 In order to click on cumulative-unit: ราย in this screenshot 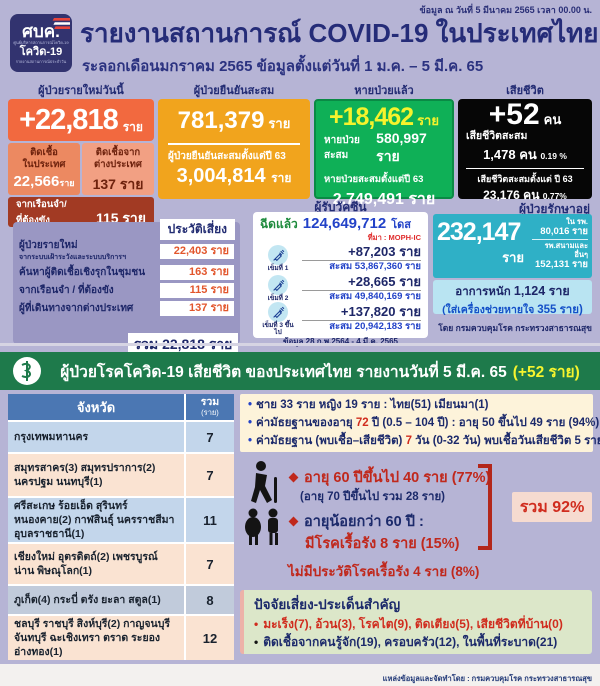, I will do `click(279, 123)`.